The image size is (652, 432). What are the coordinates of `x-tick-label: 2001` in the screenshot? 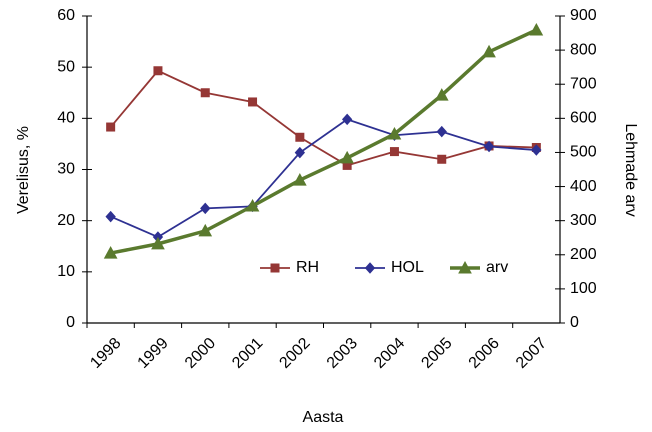 It's located at (247, 353).